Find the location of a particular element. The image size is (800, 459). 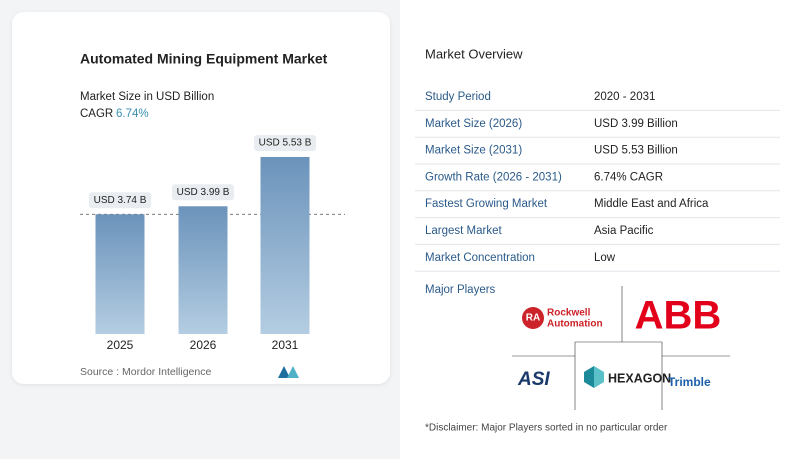

player-logo: HEXAGON is located at coordinates (639, 378).